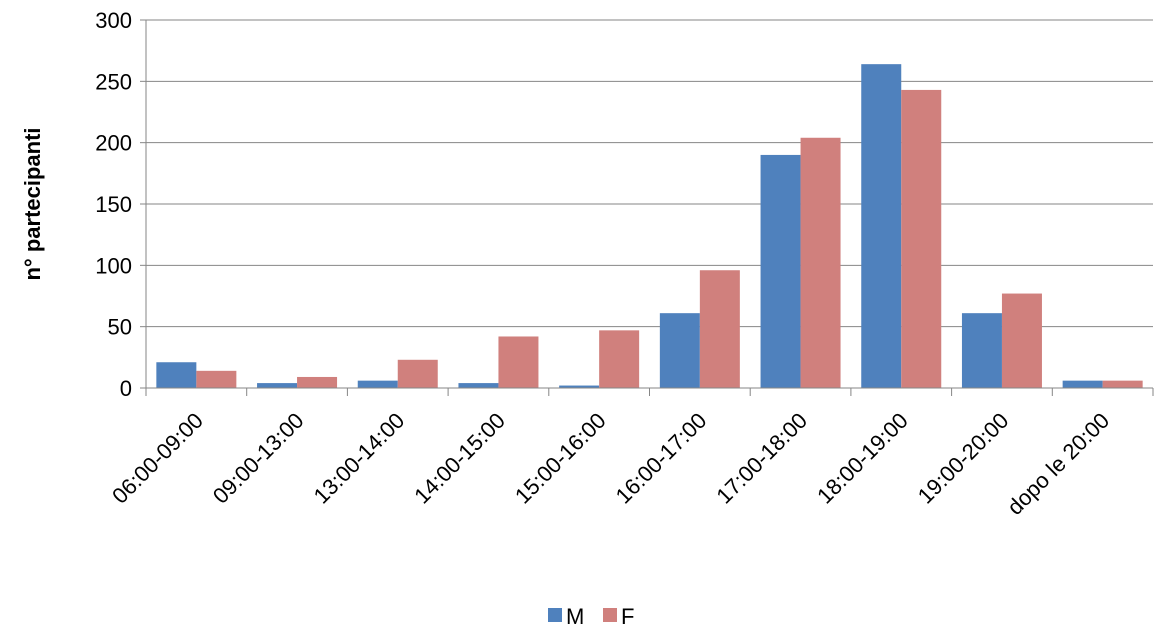  I want to click on x-tick-label: 14:00-15:00, so click(459, 458).